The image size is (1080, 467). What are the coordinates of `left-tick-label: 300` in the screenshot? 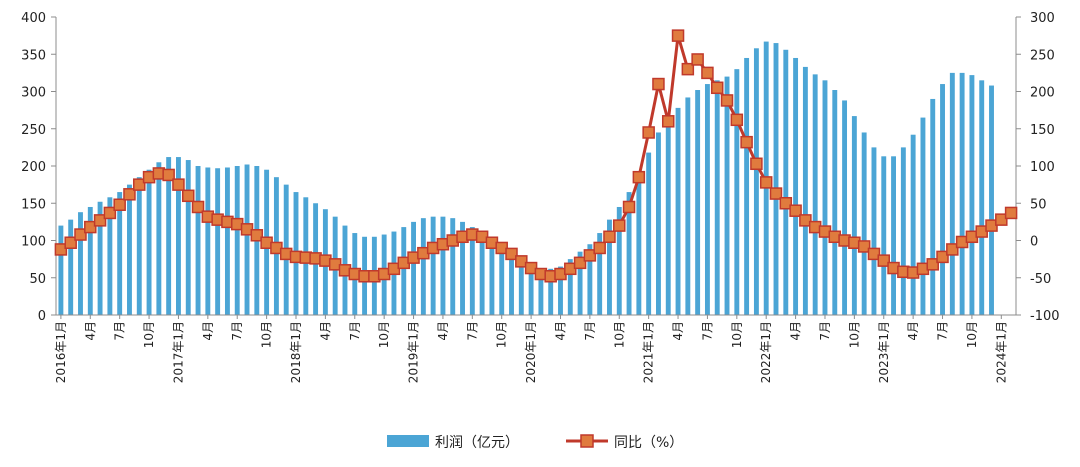 It's located at (33, 93).